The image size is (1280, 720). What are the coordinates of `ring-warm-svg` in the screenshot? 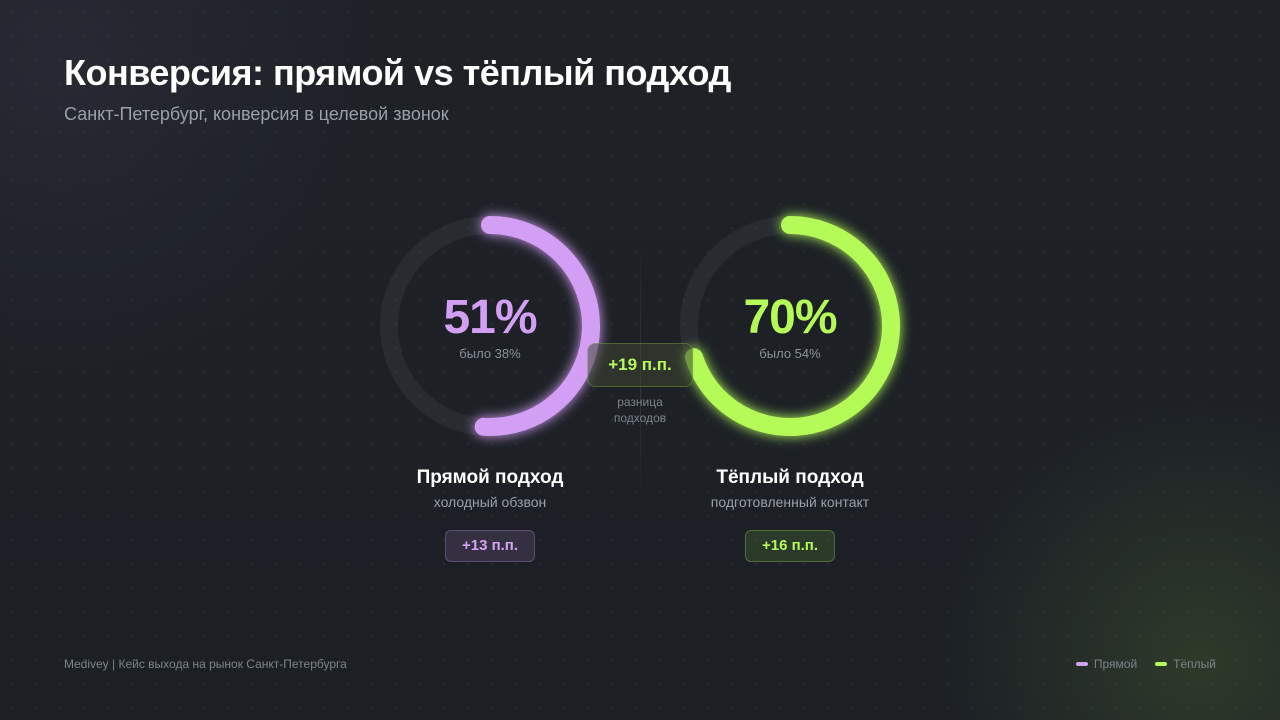 It's located at (790, 326).